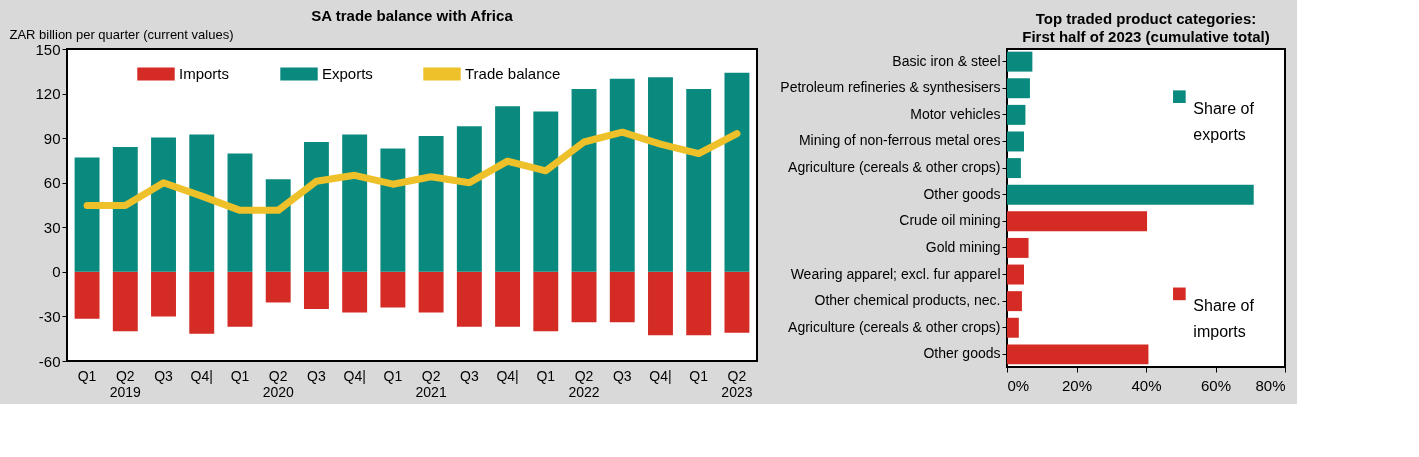  What do you see at coordinates (56, 272) in the screenshot?
I see `y-tick-label: 0` at bounding box center [56, 272].